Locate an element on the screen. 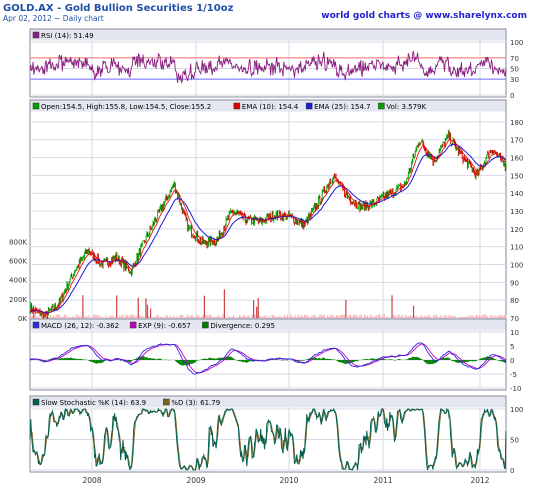  price-legend-label: Vol: 3.579K is located at coordinates (406, 107).